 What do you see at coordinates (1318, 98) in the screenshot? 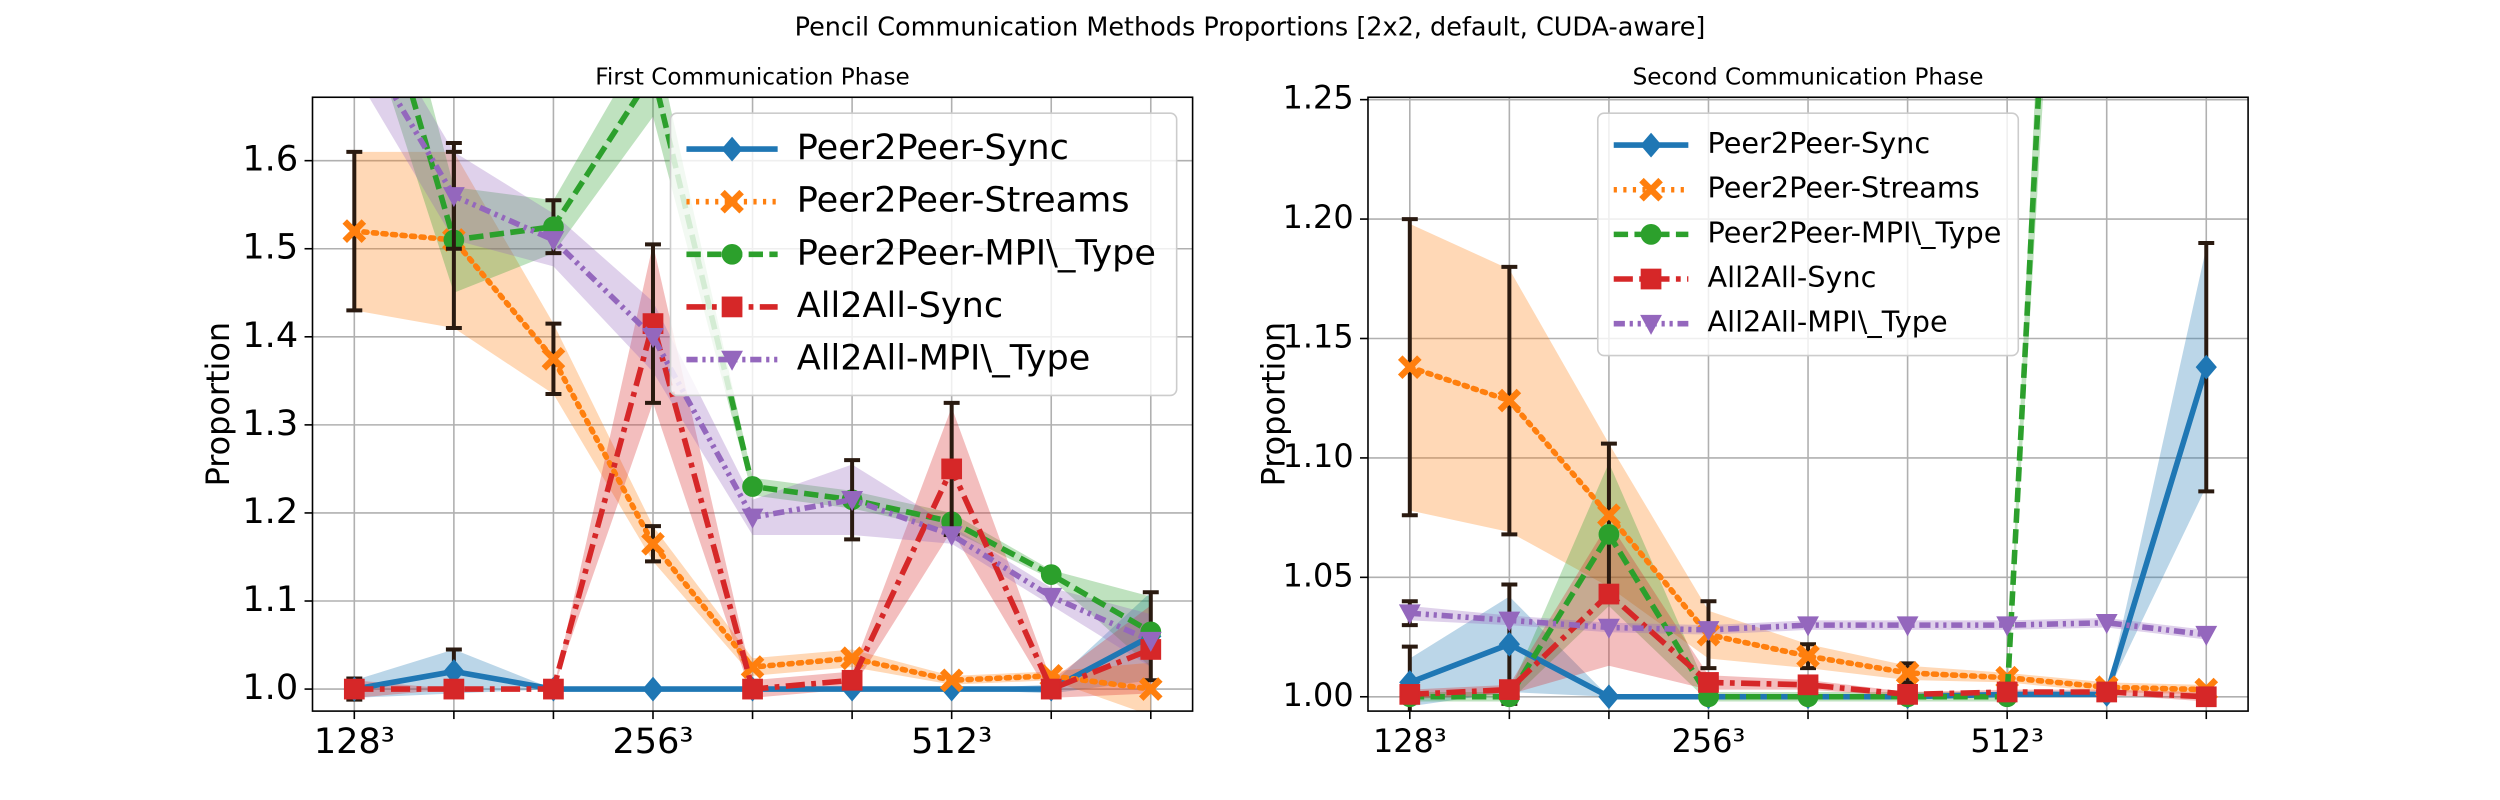
I see `y-tick-label: 1.25` at bounding box center [1318, 98].